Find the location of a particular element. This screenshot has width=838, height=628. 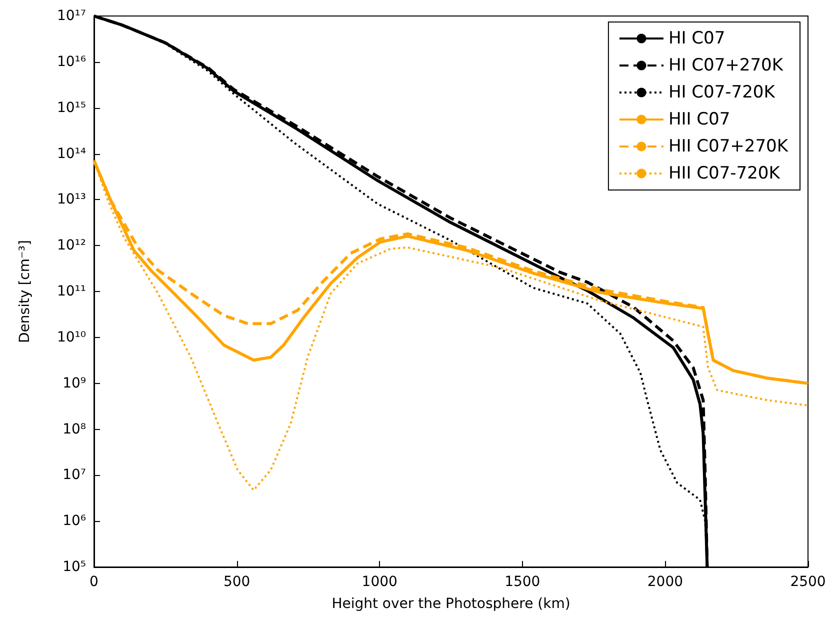

y-tick-label: 10¹² is located at coordinates (71, 246).